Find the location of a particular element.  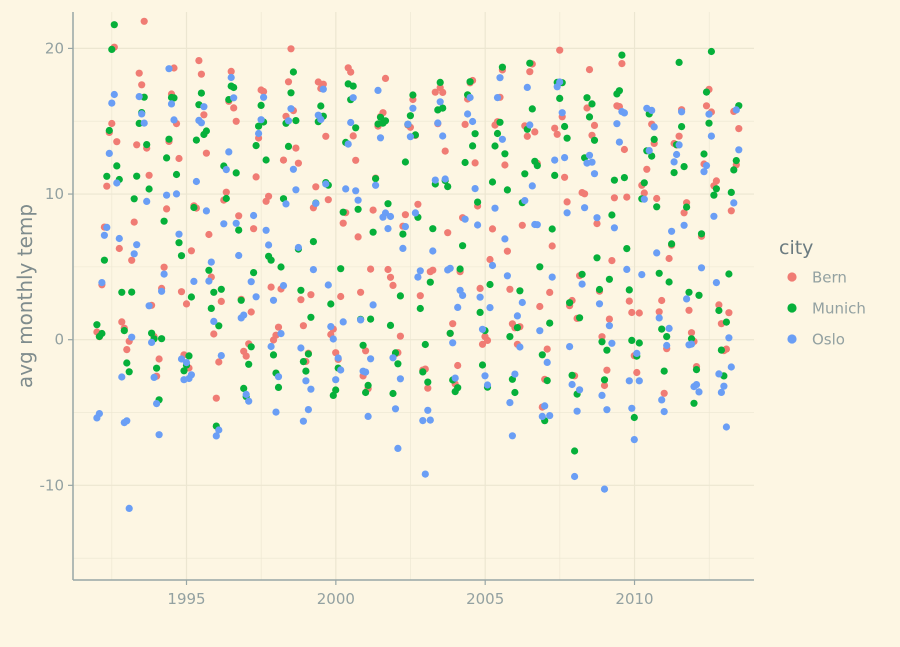

y-tick-label: -10 is located at coordinates (52, 485).